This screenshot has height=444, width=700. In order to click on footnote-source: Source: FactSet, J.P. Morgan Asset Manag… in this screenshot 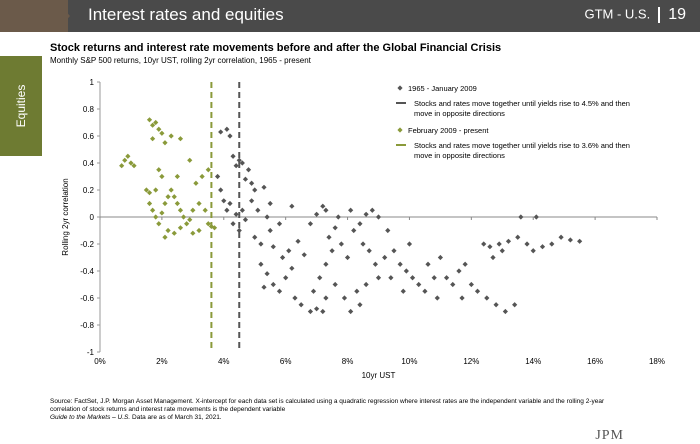, I will do `click(327, 405)`.